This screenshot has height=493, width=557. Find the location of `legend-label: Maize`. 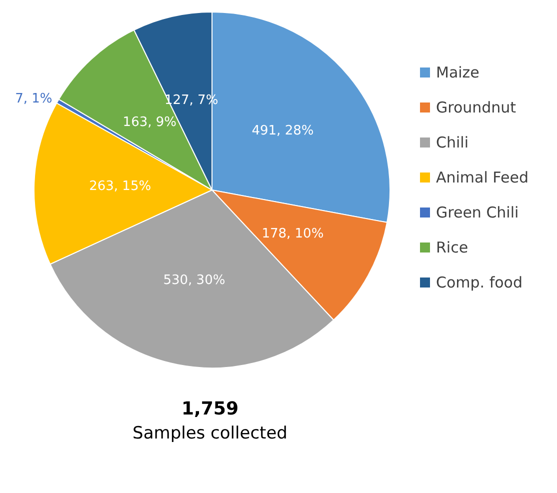

legend-label: Maize is located at coordinates (458, 73).